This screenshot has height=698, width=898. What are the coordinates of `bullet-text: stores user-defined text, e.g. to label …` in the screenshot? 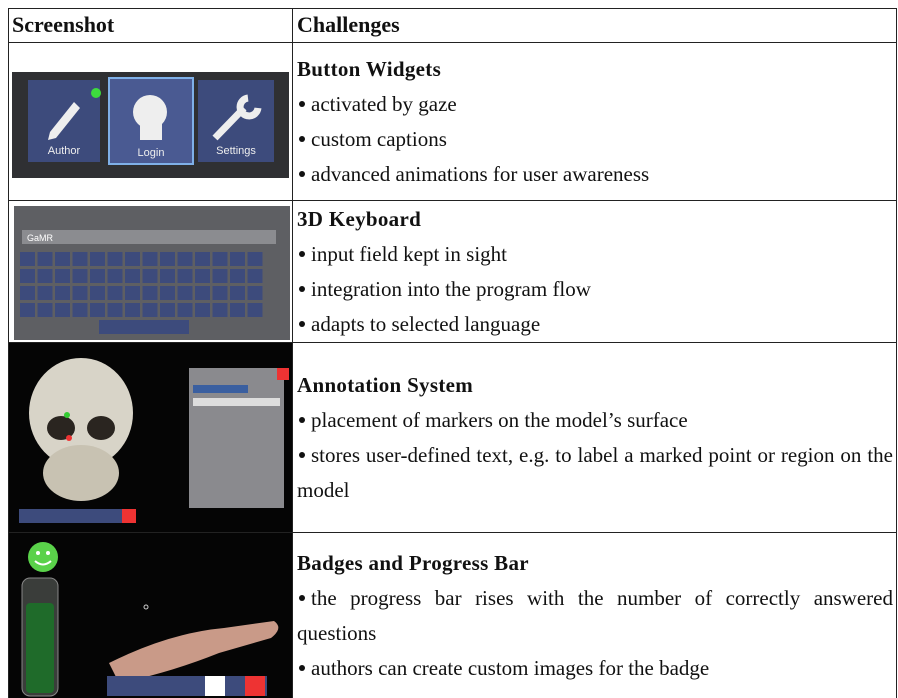 It's located at (595, 472).